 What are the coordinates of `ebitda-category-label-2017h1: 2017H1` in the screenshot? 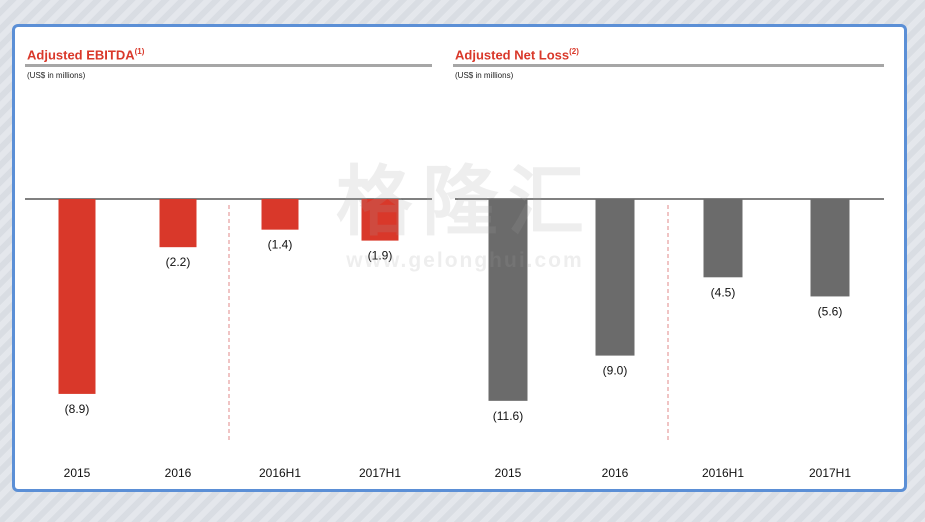 It's located at (380, 473).